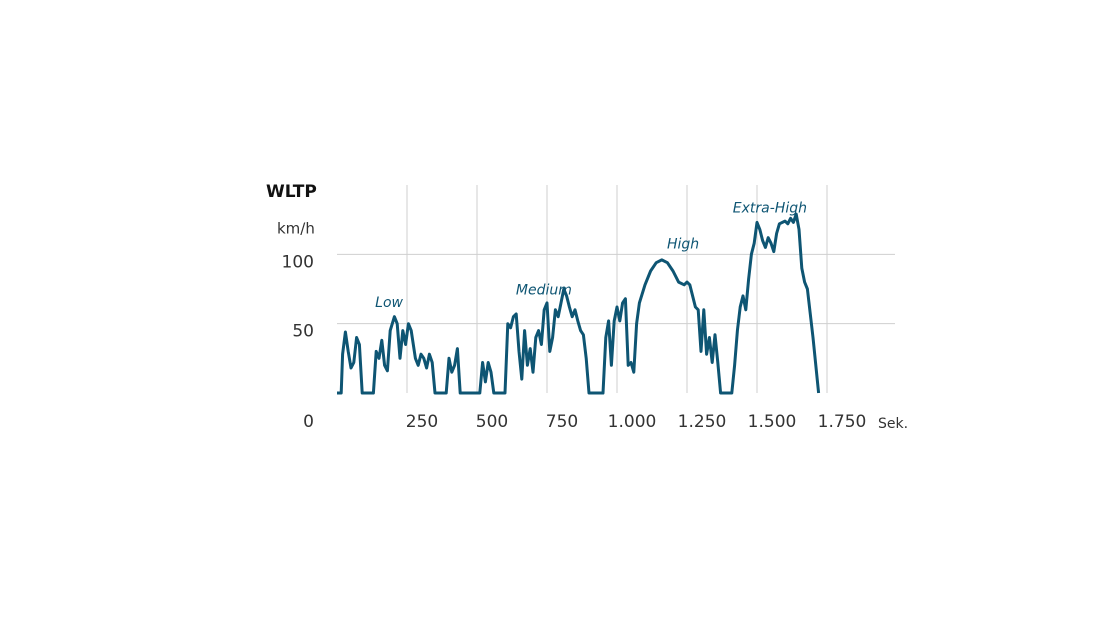  Describe the element at coordinates (632, 422) in the screenshot. I see `x-tick-label: 1.000` at that location.